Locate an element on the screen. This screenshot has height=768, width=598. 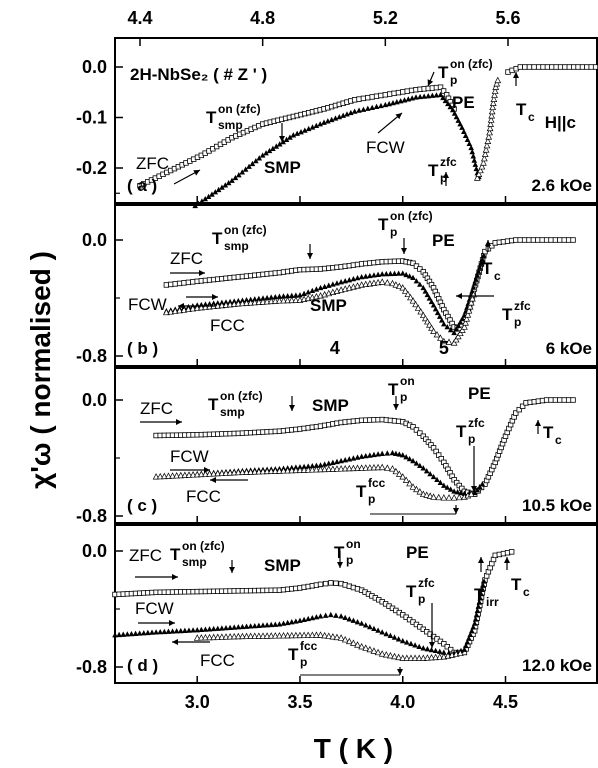
ytick-label-a: -0.1 is located at coordinates (91, 118).